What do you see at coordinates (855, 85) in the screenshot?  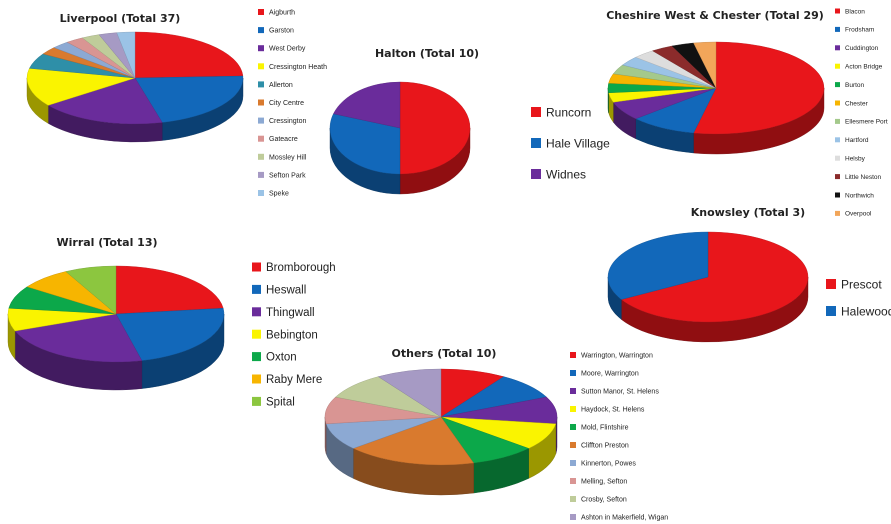 I see `legend-label-burton: Burton` at bounding box center [855, 85].